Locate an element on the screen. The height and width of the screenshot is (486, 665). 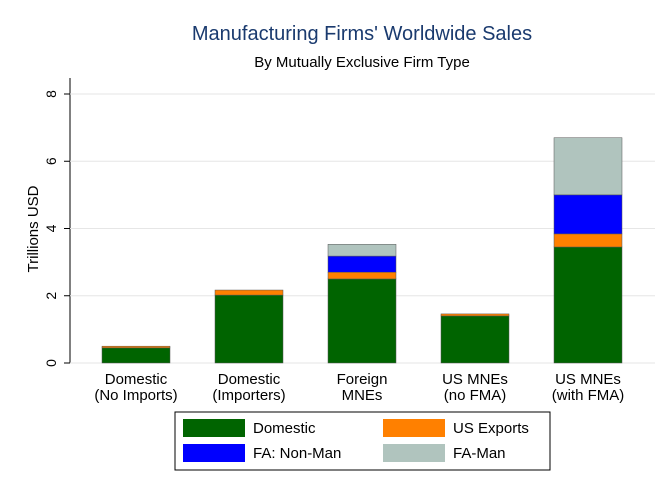
y-tick-label: 6 is located at coordinates (51, 161).